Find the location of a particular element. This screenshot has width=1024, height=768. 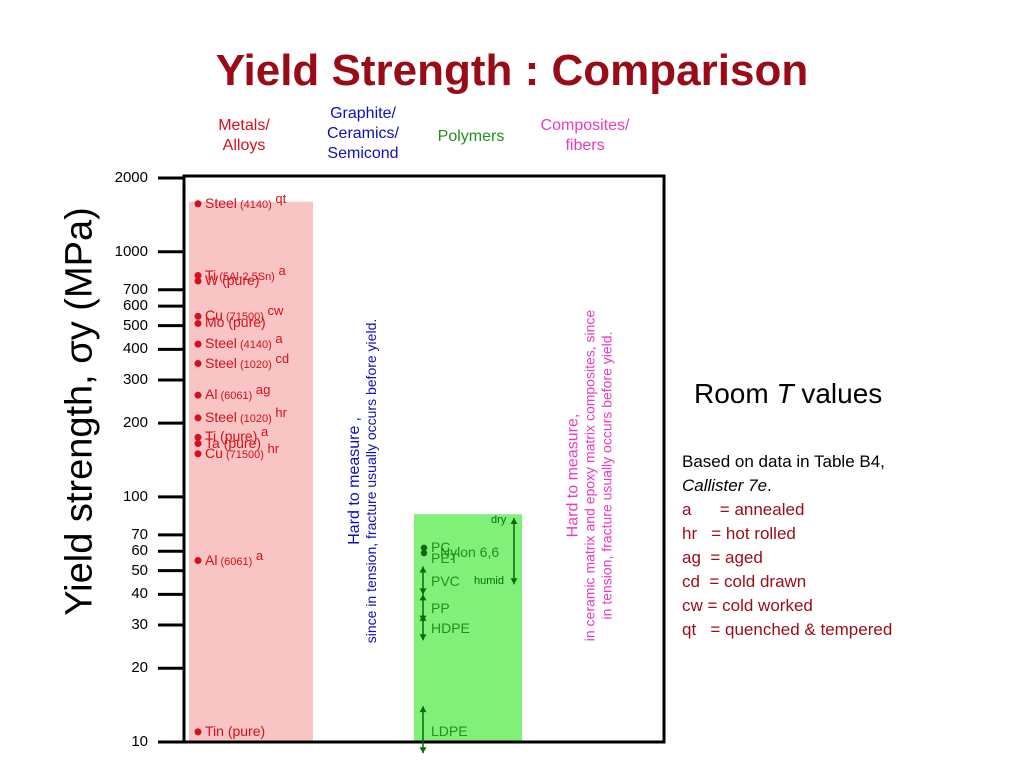

metal-label: Steel (4140) a is located at coordinates (244, 341).